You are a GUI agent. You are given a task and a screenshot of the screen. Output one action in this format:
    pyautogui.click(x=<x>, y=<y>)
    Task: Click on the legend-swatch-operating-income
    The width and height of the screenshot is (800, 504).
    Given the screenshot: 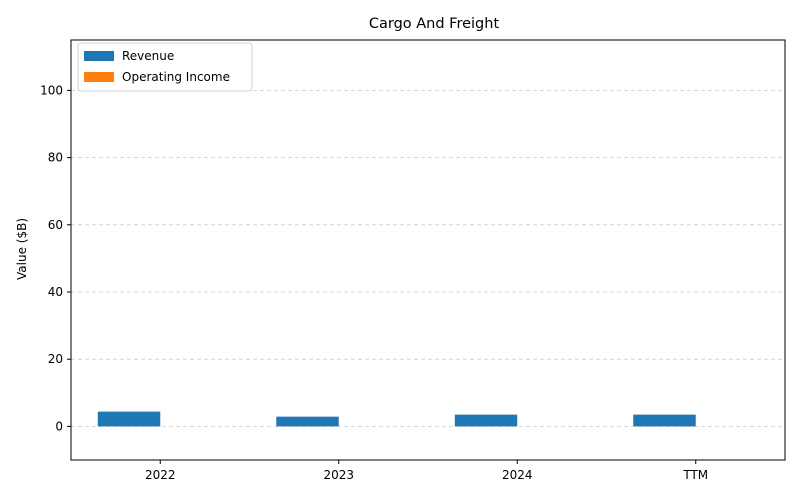 What is the action you would take?
    pyautogui.click(x=99, y=77)
    